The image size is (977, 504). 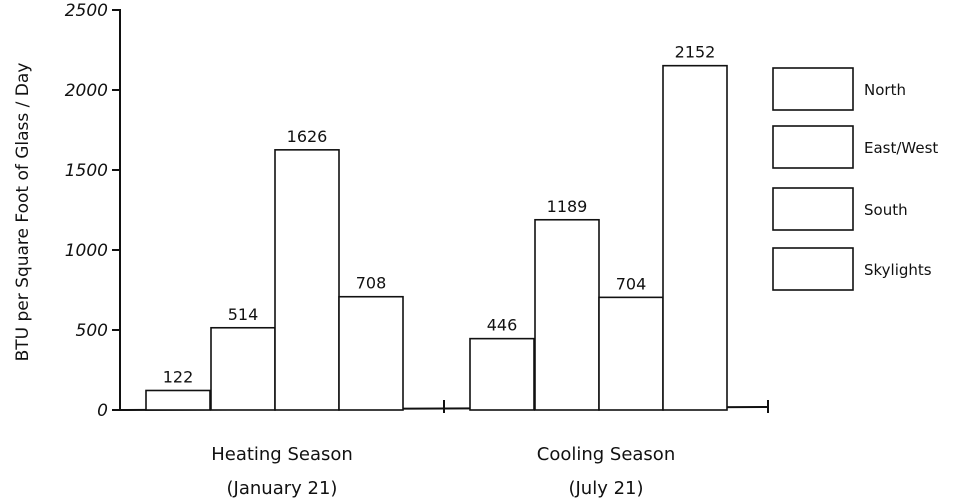 I want to click on bar-value-label: 446, so click(x=502, y=325).